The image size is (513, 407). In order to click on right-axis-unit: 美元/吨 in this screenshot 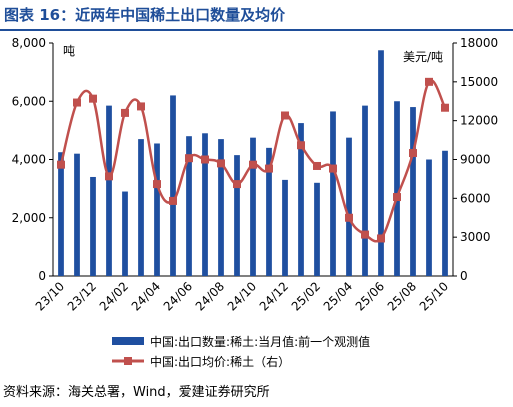, I will do `click(423, 57)`.